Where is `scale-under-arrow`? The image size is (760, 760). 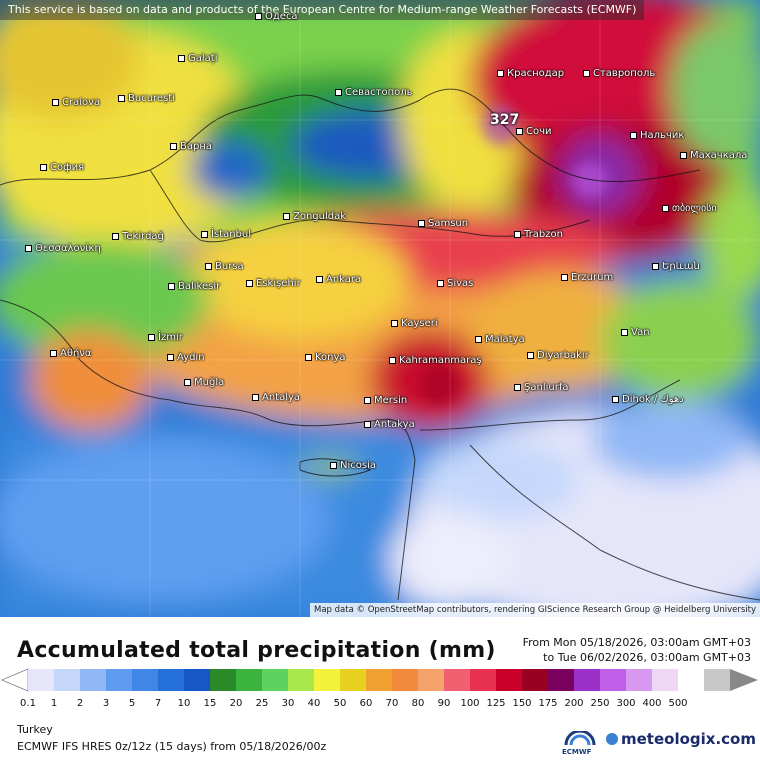
scale-under-arrow is located at coordinates (15, 680).